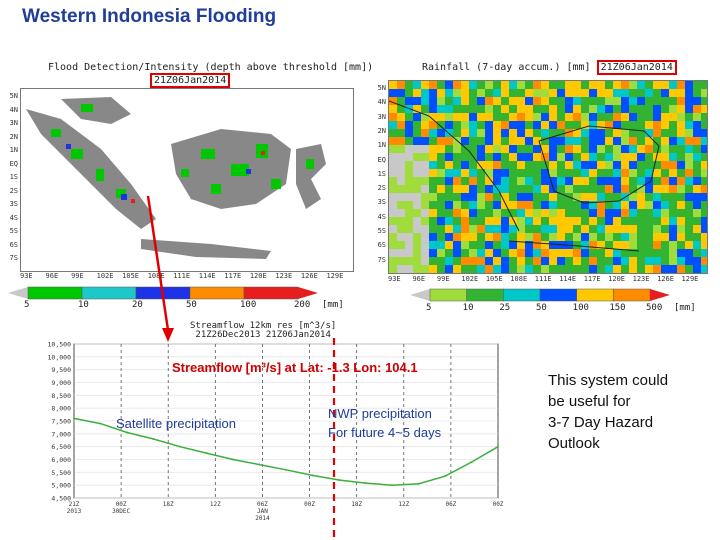 The height and width of the screenshot is (540, 720). Describe the element at coordinates (654, 308) in the screenshot. I see `colorbar-label: 500` at that location.